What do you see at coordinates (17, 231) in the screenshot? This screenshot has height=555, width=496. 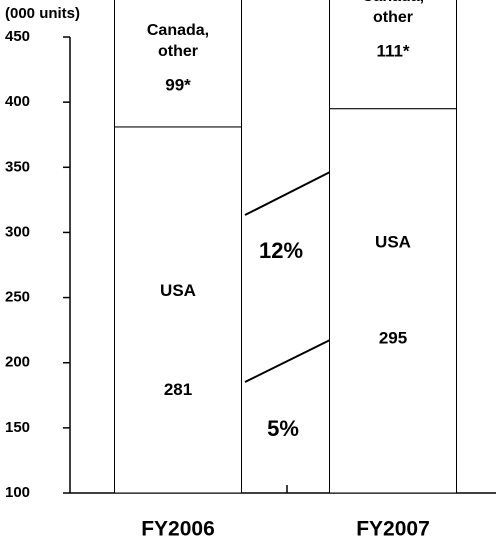 I see `y-tick-label: 300` at bounding box center [17, 231].